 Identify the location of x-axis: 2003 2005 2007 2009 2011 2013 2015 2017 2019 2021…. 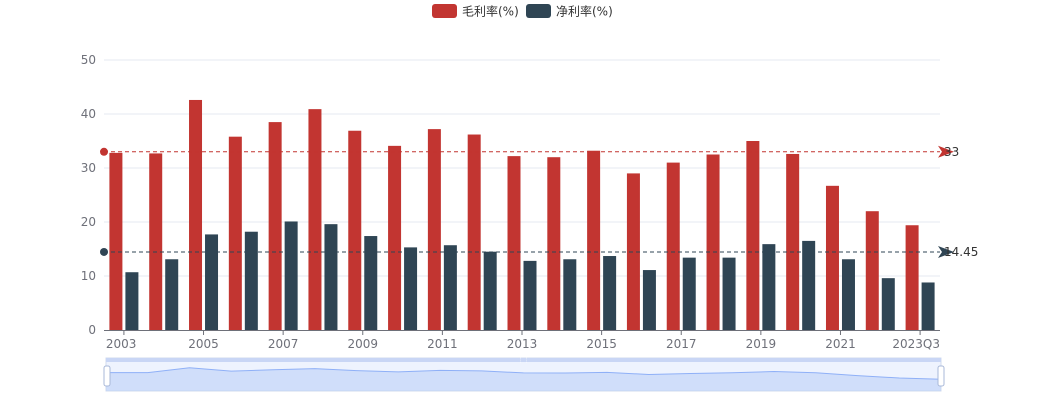
(522, 340).